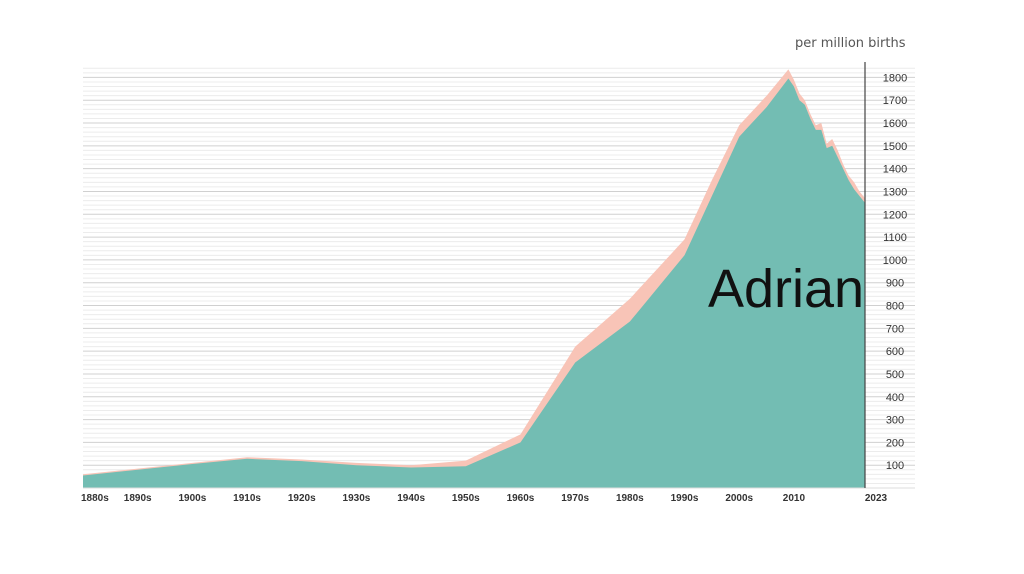 The width and height of the screenshot is (1024, 574). Describe the element at coordinates (895, 238) in the screenshot. I see `y-tick-label: 1100` at that location.